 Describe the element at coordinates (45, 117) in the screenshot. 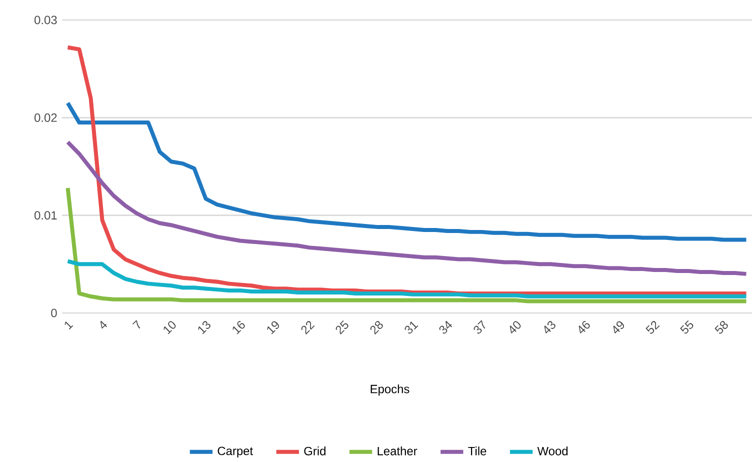

I see `y-tick-label: 0.02` at that location.